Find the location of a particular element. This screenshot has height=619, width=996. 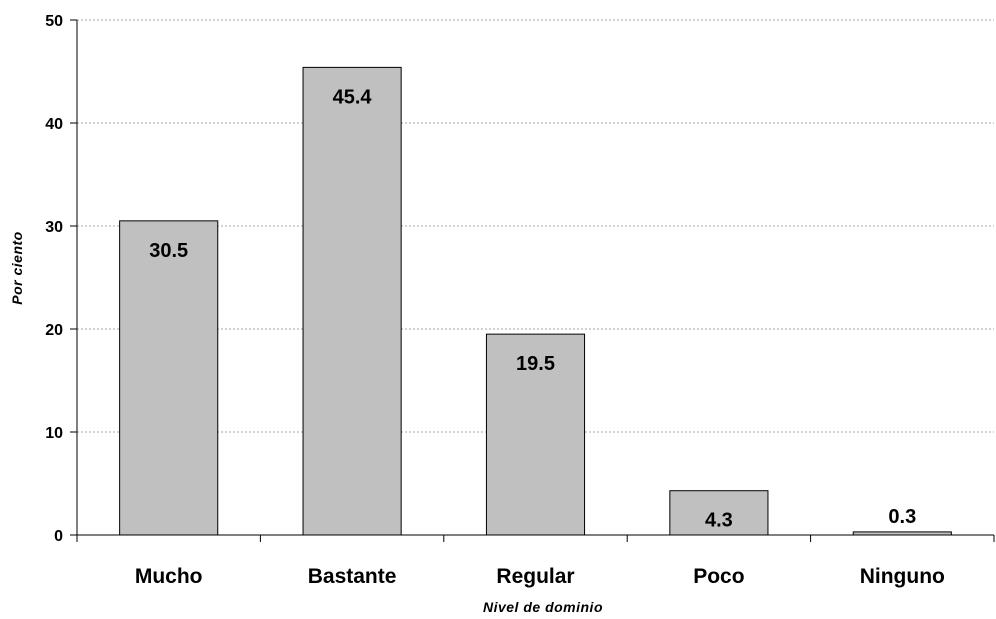

data-label: 0.3 is located at coordinates (902, 517).